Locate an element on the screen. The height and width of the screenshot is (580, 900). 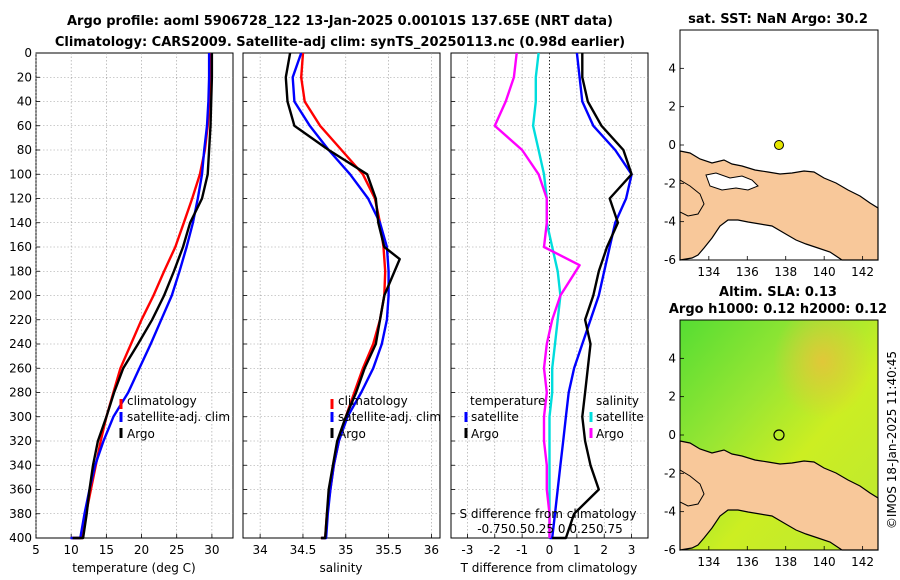
sst-land-west is located at coordinates (692, 198).